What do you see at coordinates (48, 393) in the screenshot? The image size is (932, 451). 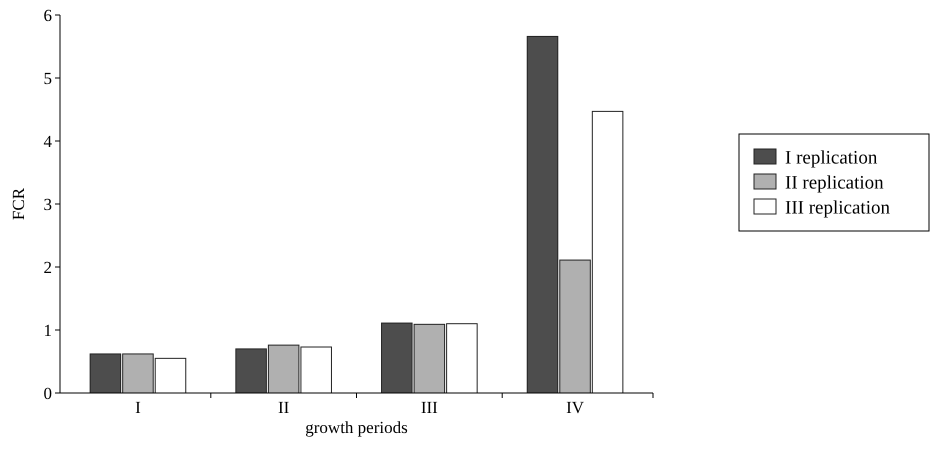 I see `y-tick-label: 0` at bounding box center [48, 393].